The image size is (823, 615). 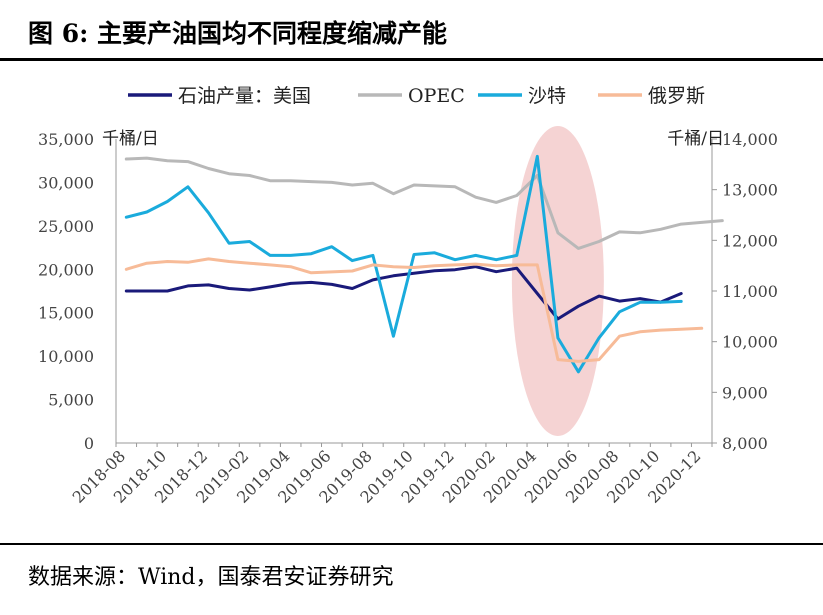 I want to click on right-tick-label: 14,000, so click(x=750, y=139).